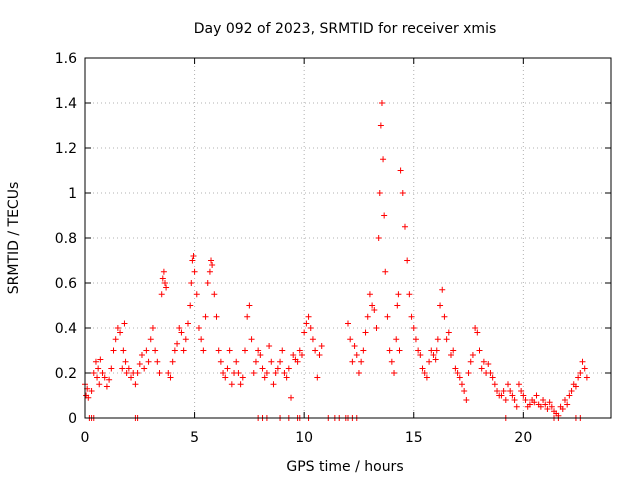  What do you see at coordinates (66, 329) in the screenshot?
I see `y-tick-label: 0.4` at bounding box center [66, 329].